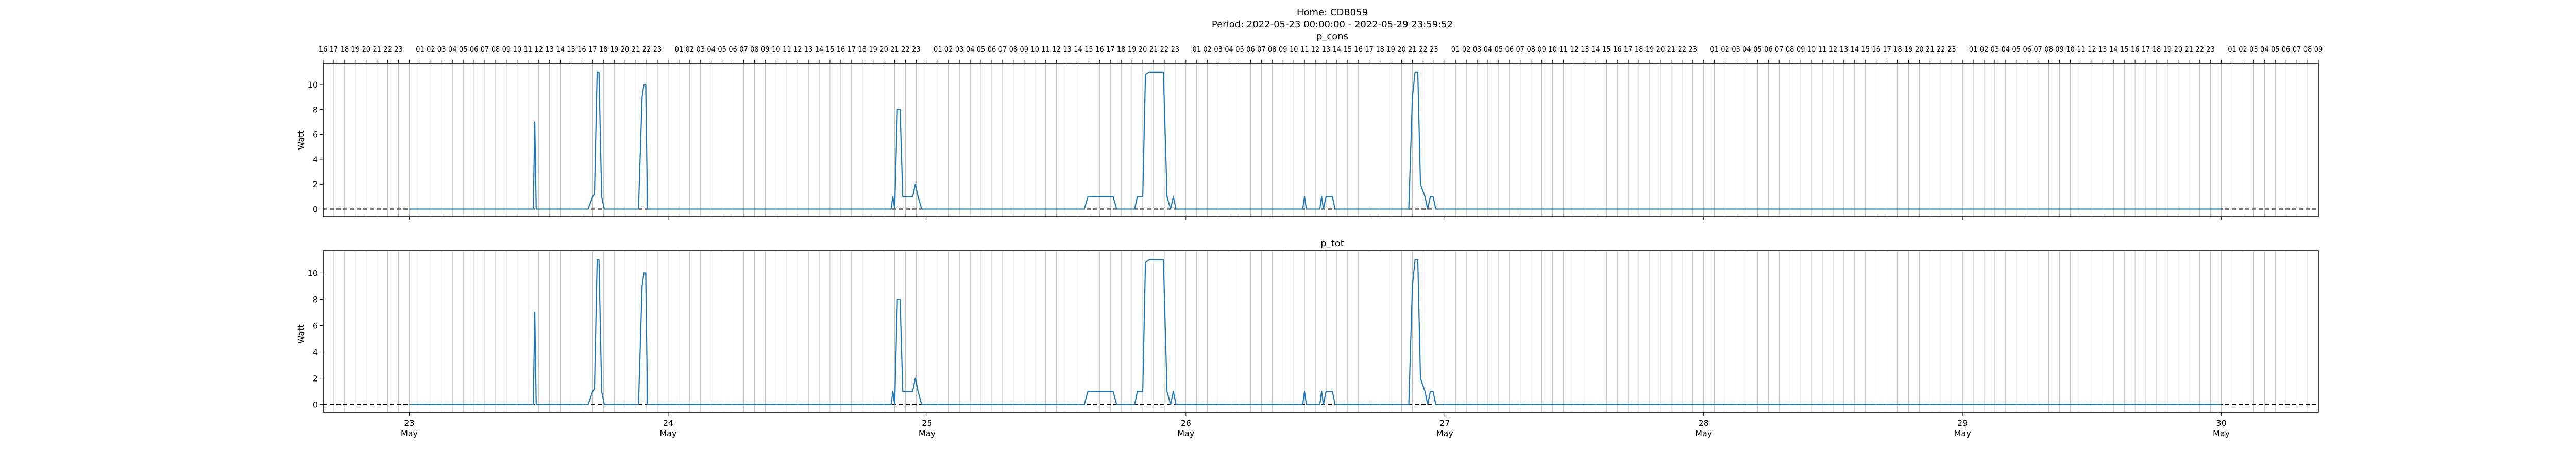  Describe the element at coordinates (1704, 423) in the screenshot. I see `x-tick-day-label: 28` at that location.